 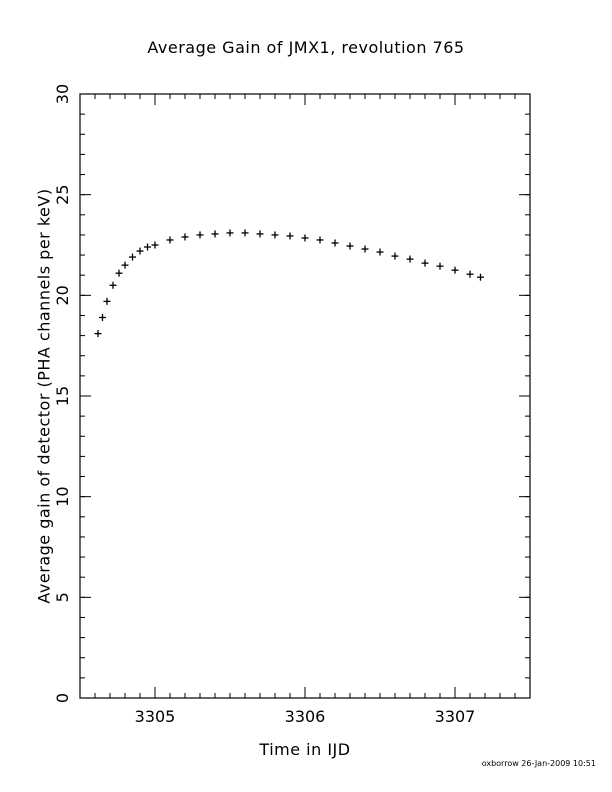 What do you see at coordinates (155, 716) in the screenshot?
I see `x-tick-label: 3305` at bounding box center [155, 716].